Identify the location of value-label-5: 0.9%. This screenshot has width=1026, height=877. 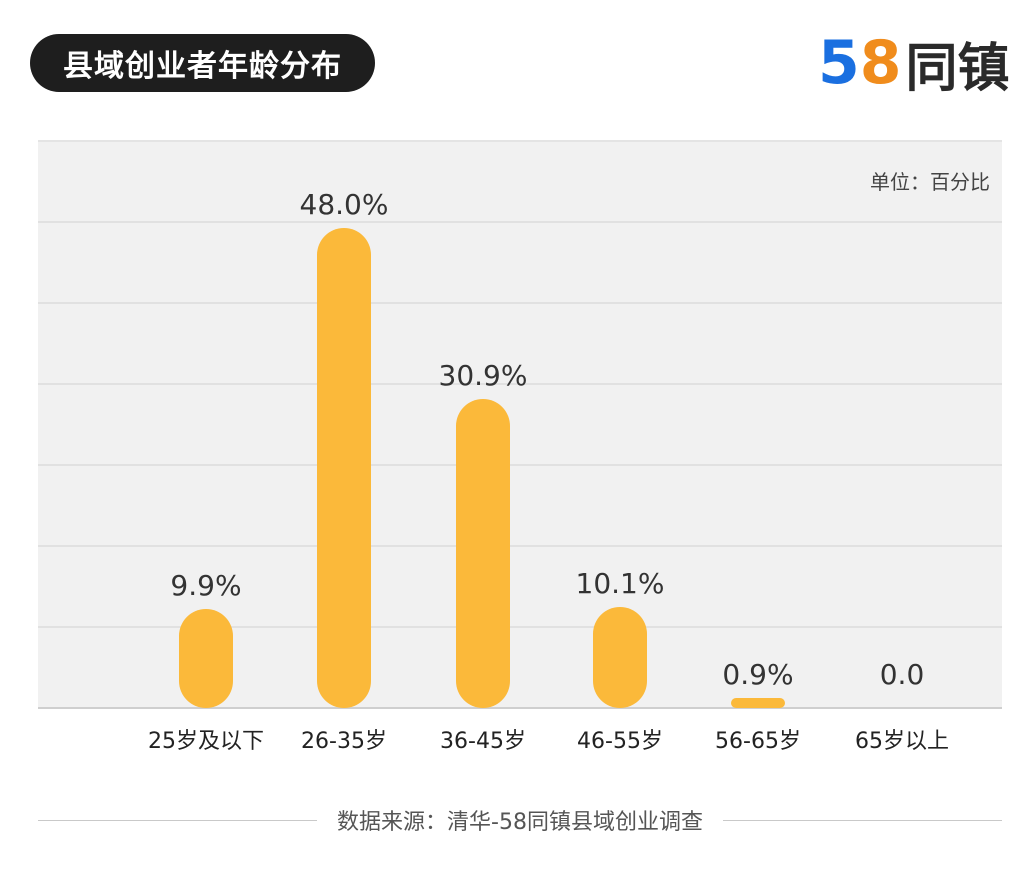
(757, 674).